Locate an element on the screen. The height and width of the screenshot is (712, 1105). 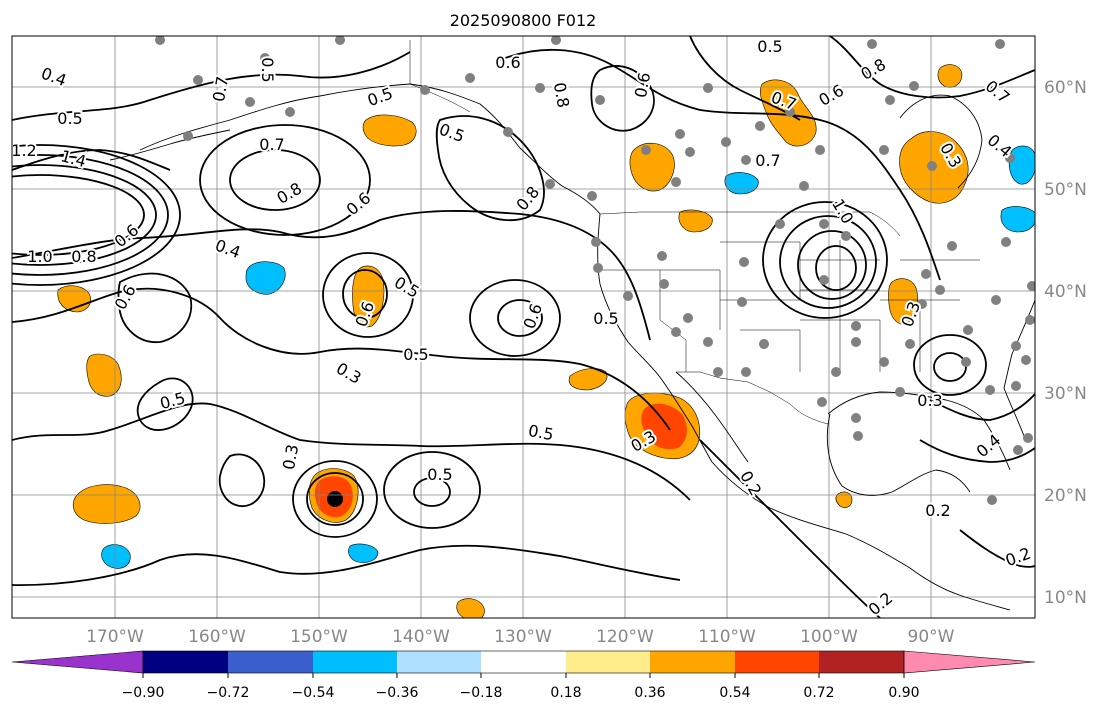
gulf-california is located at coordinates (712, 417).